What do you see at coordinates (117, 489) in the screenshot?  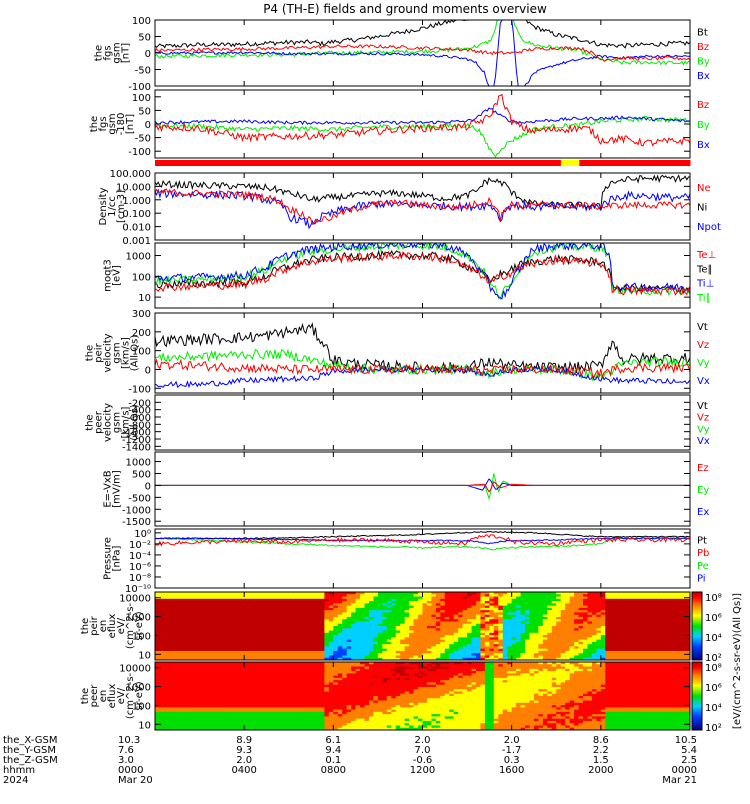 I see `y-axis-label-line: [mV/m]` at bounding box center [117, 489].